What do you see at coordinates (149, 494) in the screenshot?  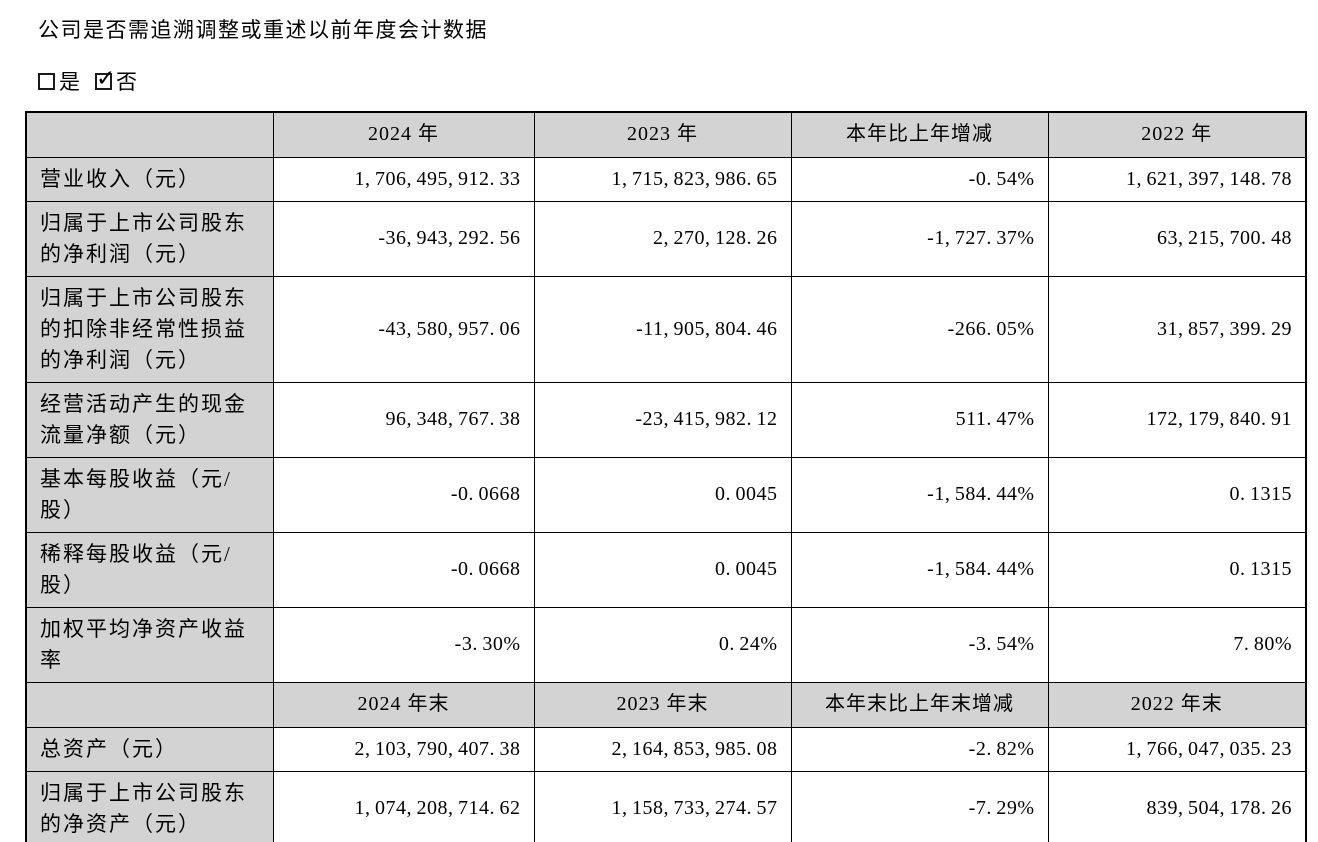 I see `row-label: 基本每股收益（元/股）` at bounding box center [149, 494].